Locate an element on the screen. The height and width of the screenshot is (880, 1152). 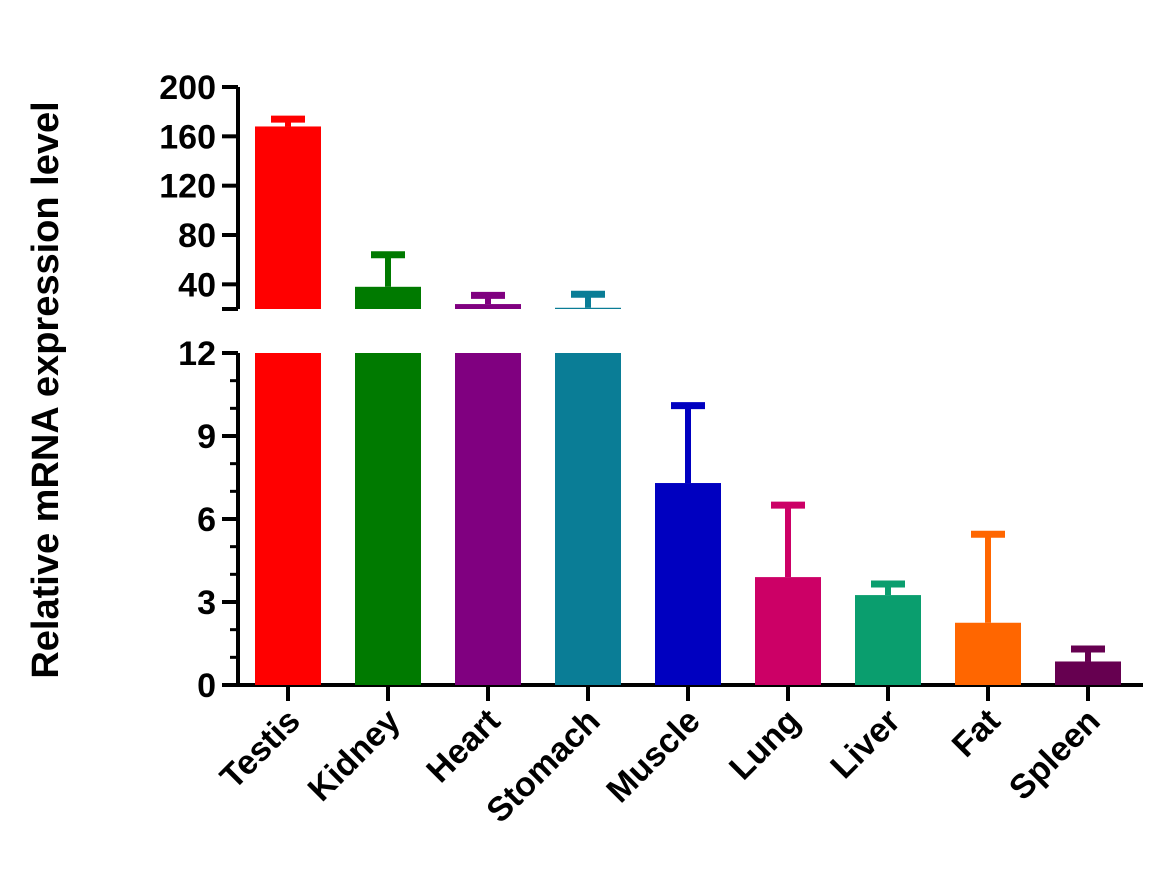
y-tick-label: 3 is located at coordinates (206, 603).